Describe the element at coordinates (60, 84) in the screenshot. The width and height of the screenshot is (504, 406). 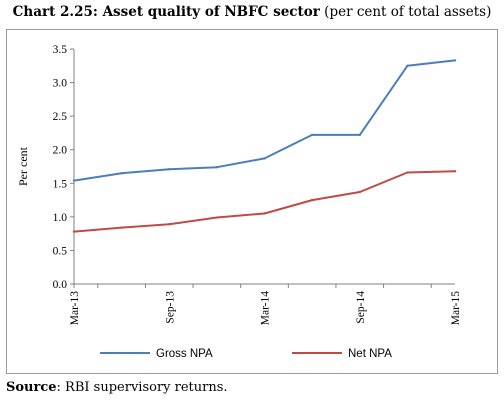
I see `y-tick-label: 3.0` at that location.